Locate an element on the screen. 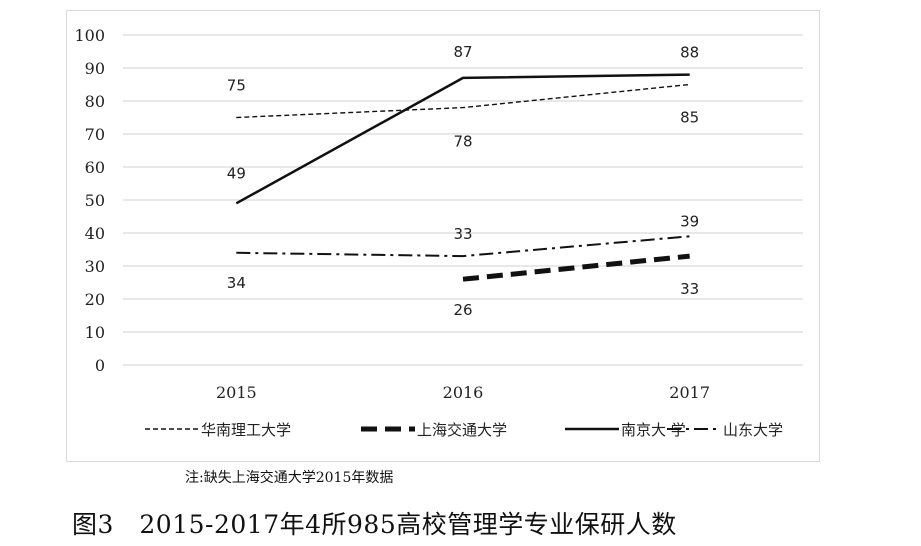  y-tick-label: 30 is located at coordinates (95, 266).